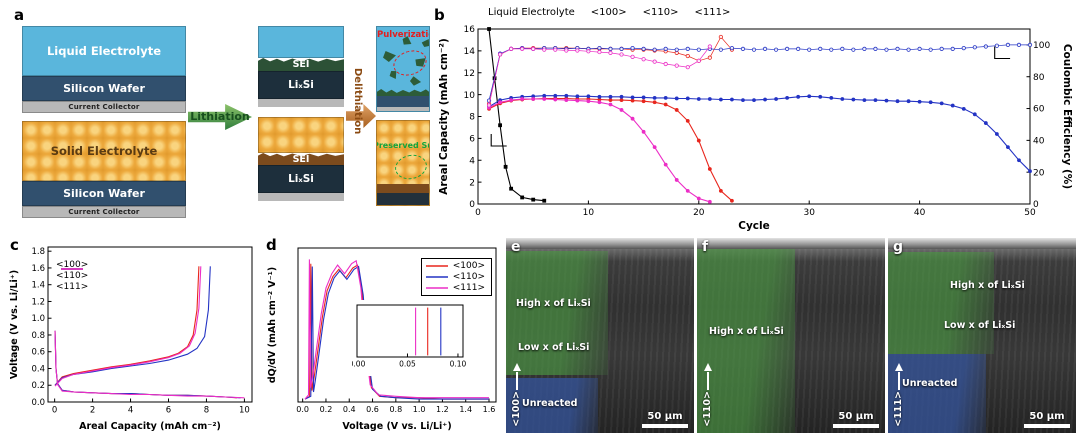  What do you see at coordinates (38, 286) in the screenshot?
I see `svg-text: 1.4` at bounding box center [38, 286].